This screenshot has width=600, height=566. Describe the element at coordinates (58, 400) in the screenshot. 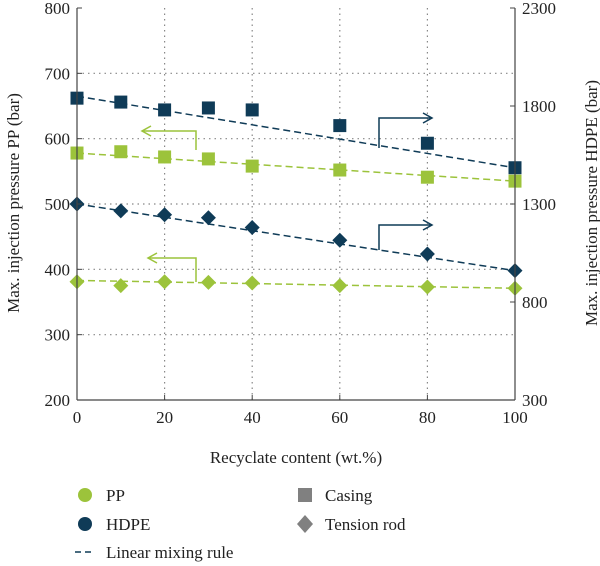

I see `y-left-tick-label: 200` at that location.